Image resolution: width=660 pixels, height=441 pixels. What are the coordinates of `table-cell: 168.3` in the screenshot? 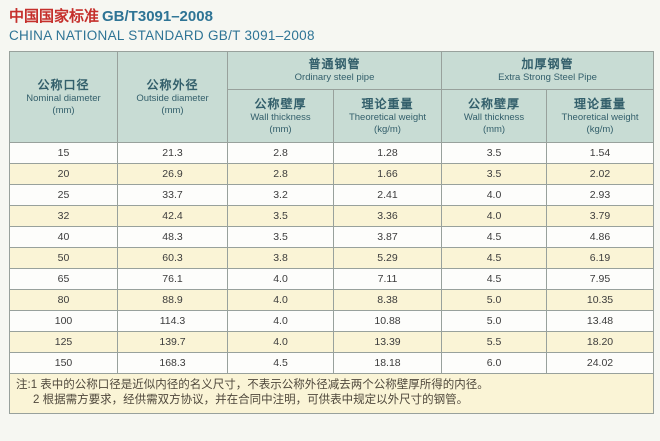 It's located at (172, 363).